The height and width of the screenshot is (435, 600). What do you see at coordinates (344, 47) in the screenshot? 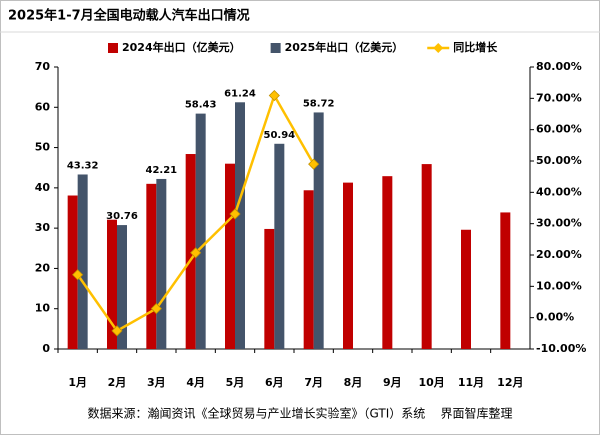
I see `legend-label: 2025年出口（亿美元）` at bounding box center [344, 47].